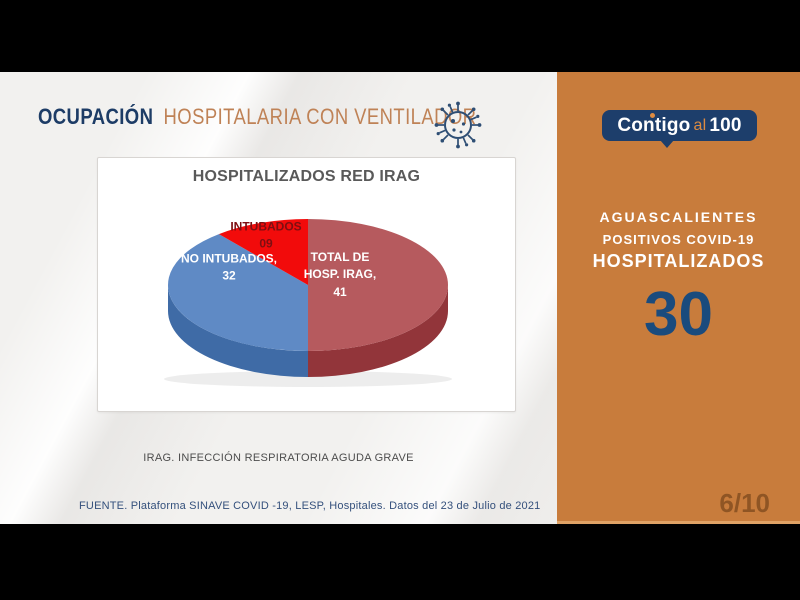  I want to click on page-title: OCUPACIÓN HOSPITALARIA CON VENTILADOR, so click(257, 117).